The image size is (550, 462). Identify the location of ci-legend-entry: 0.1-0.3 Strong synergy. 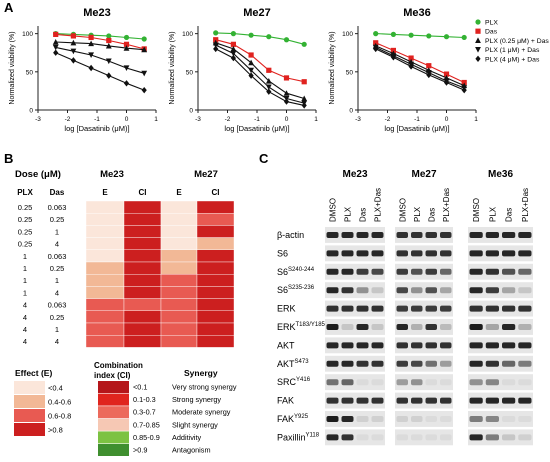
(159, 399).